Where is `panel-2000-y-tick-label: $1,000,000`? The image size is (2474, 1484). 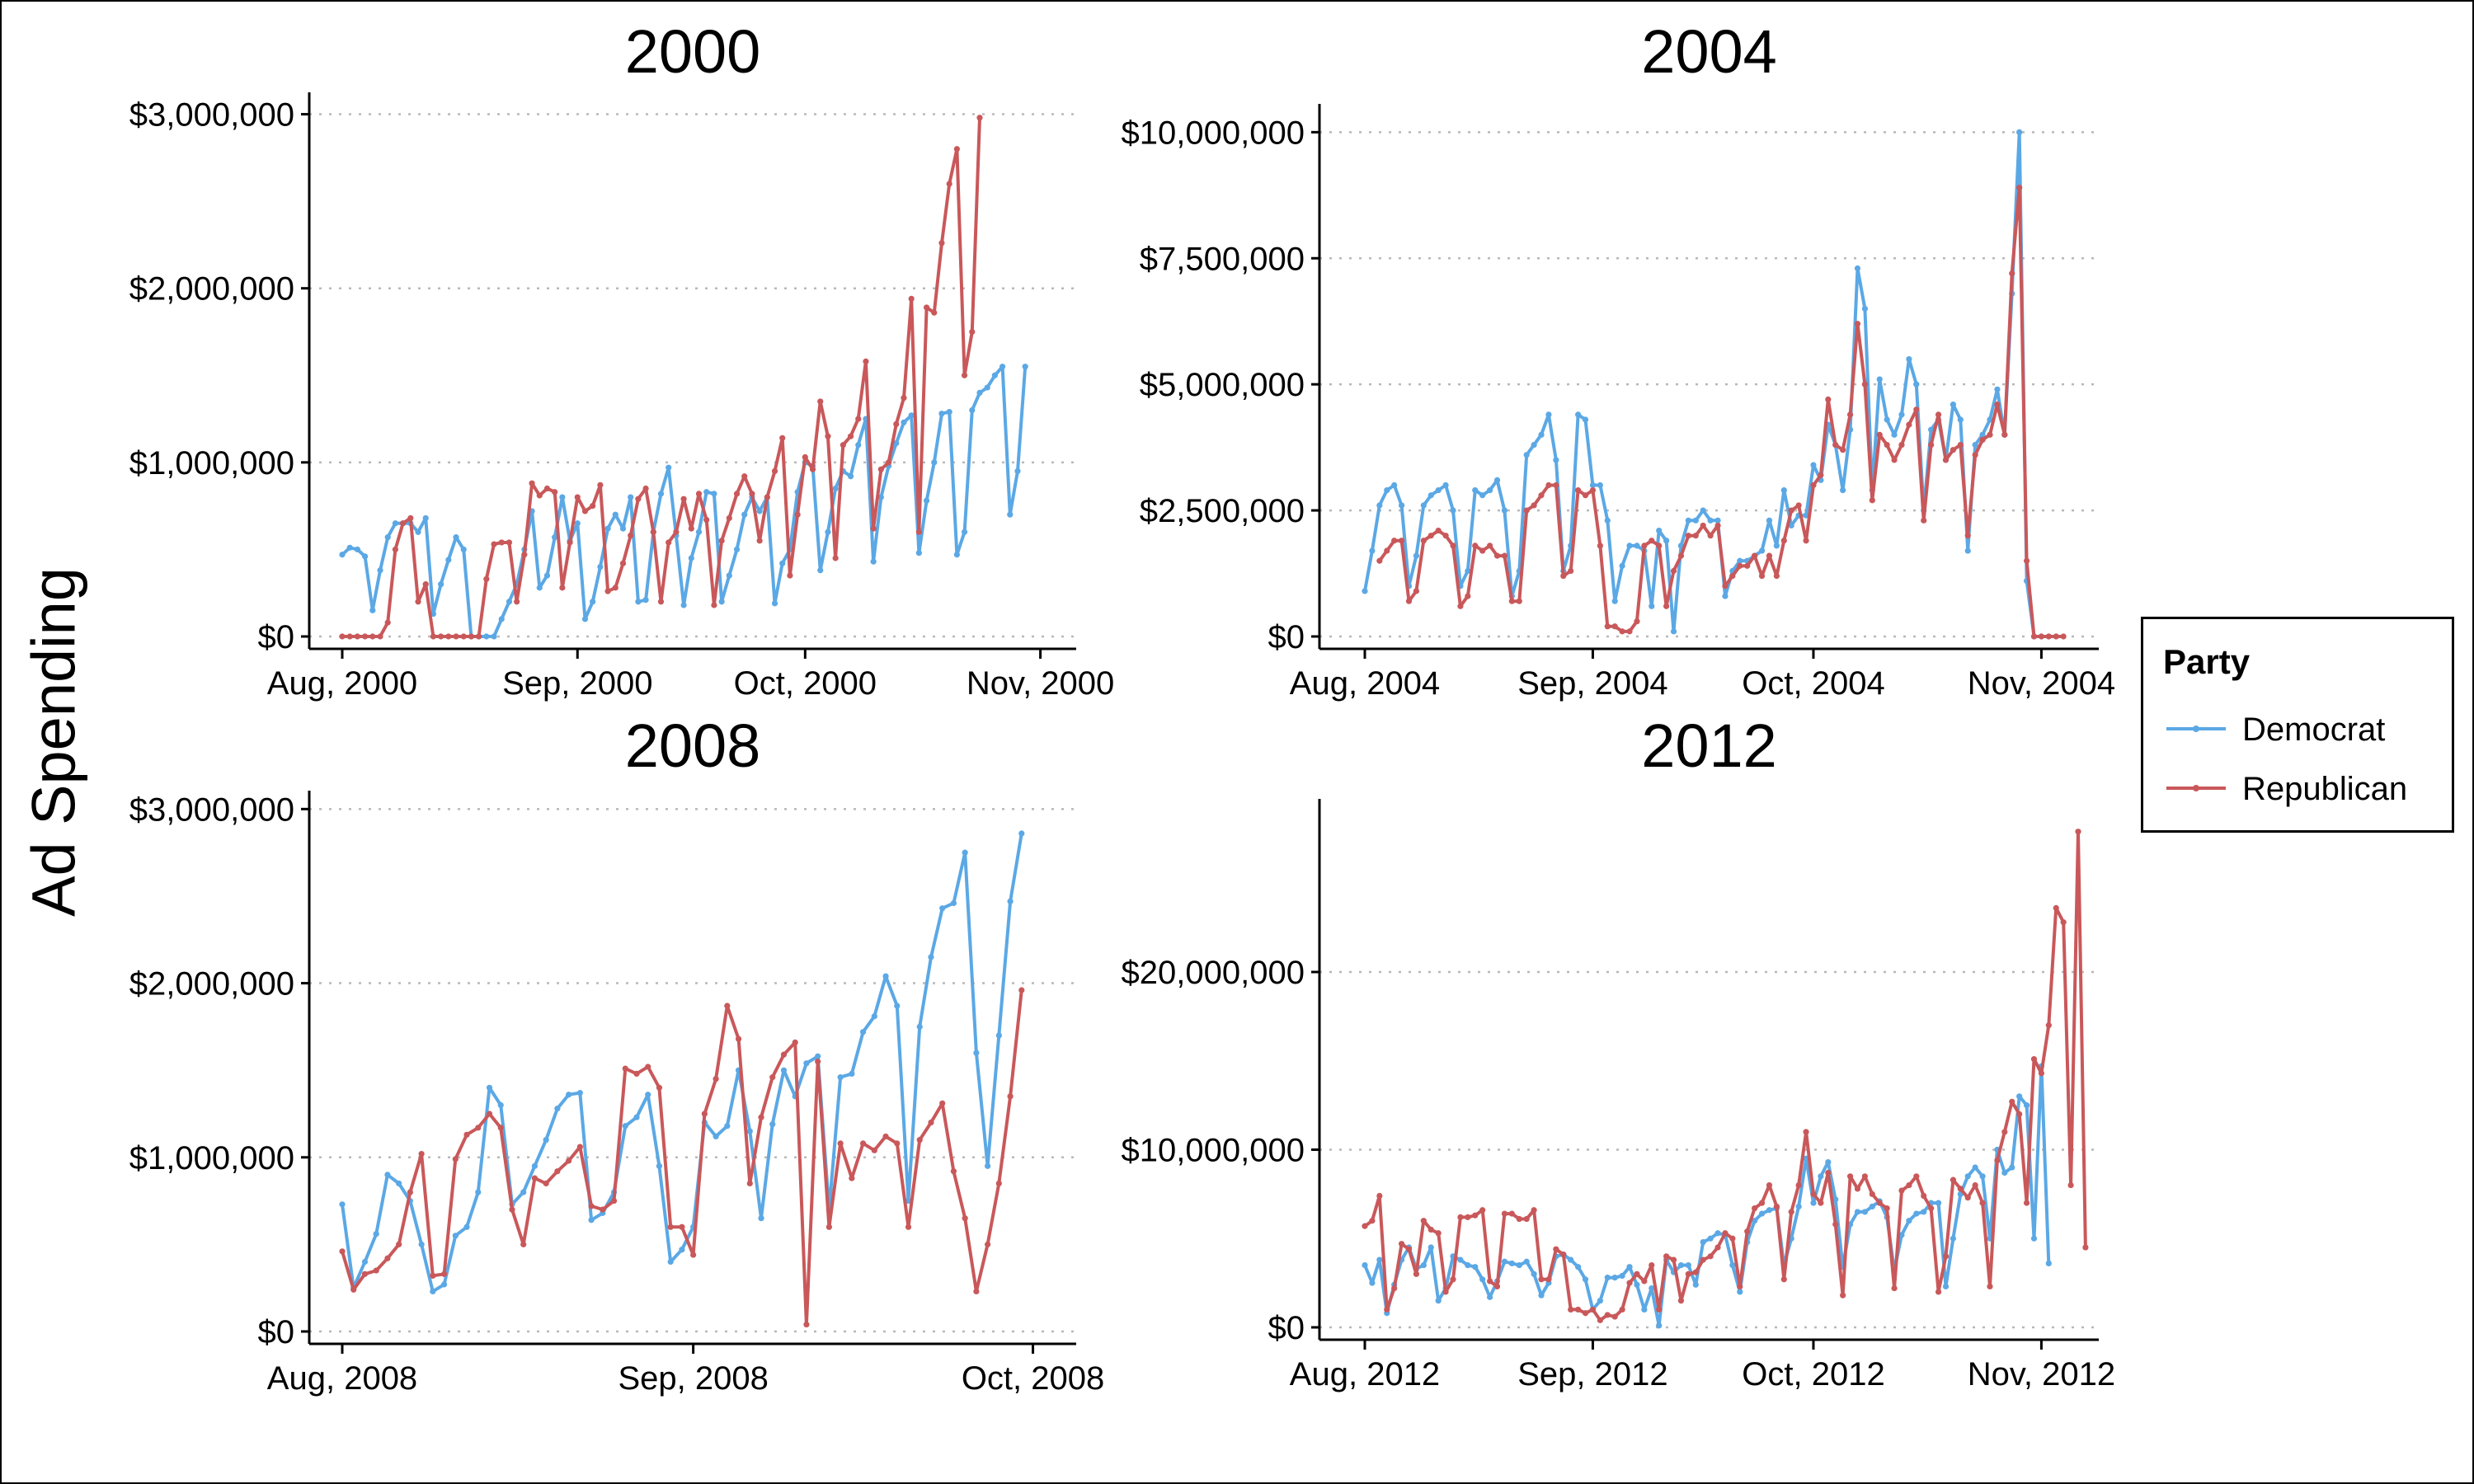
panel-2000-y-tick-label: $1,000,000 is located at coordinates (211, 463).